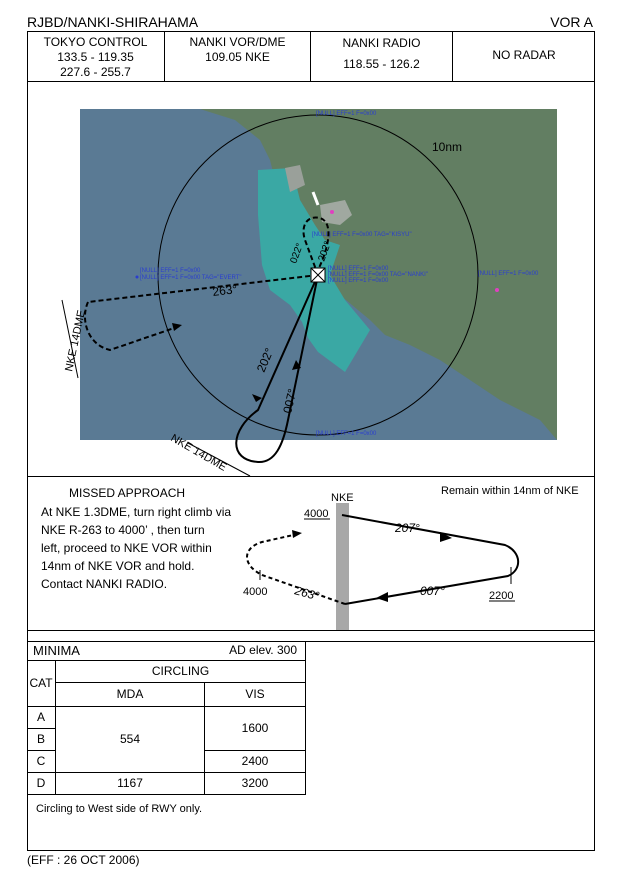 The width and height of the screenshot is (620, 877). Describe the element at coordinates (104, 584) in the screenshot. I see `missed-approach-line: Contact NANKI RADIO.` at that location.